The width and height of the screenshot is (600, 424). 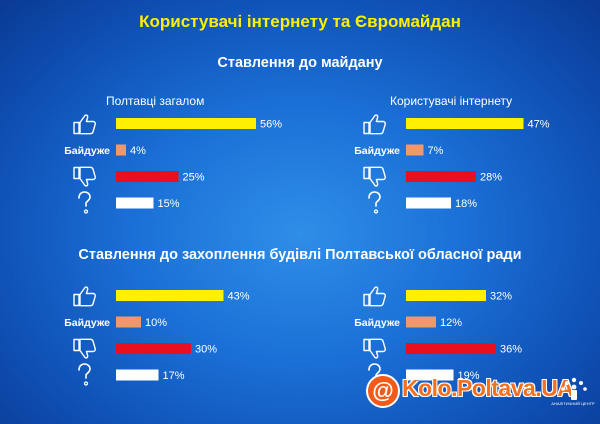 I want to click on value-label-1-3: 18%, so click(x=466, y=204).